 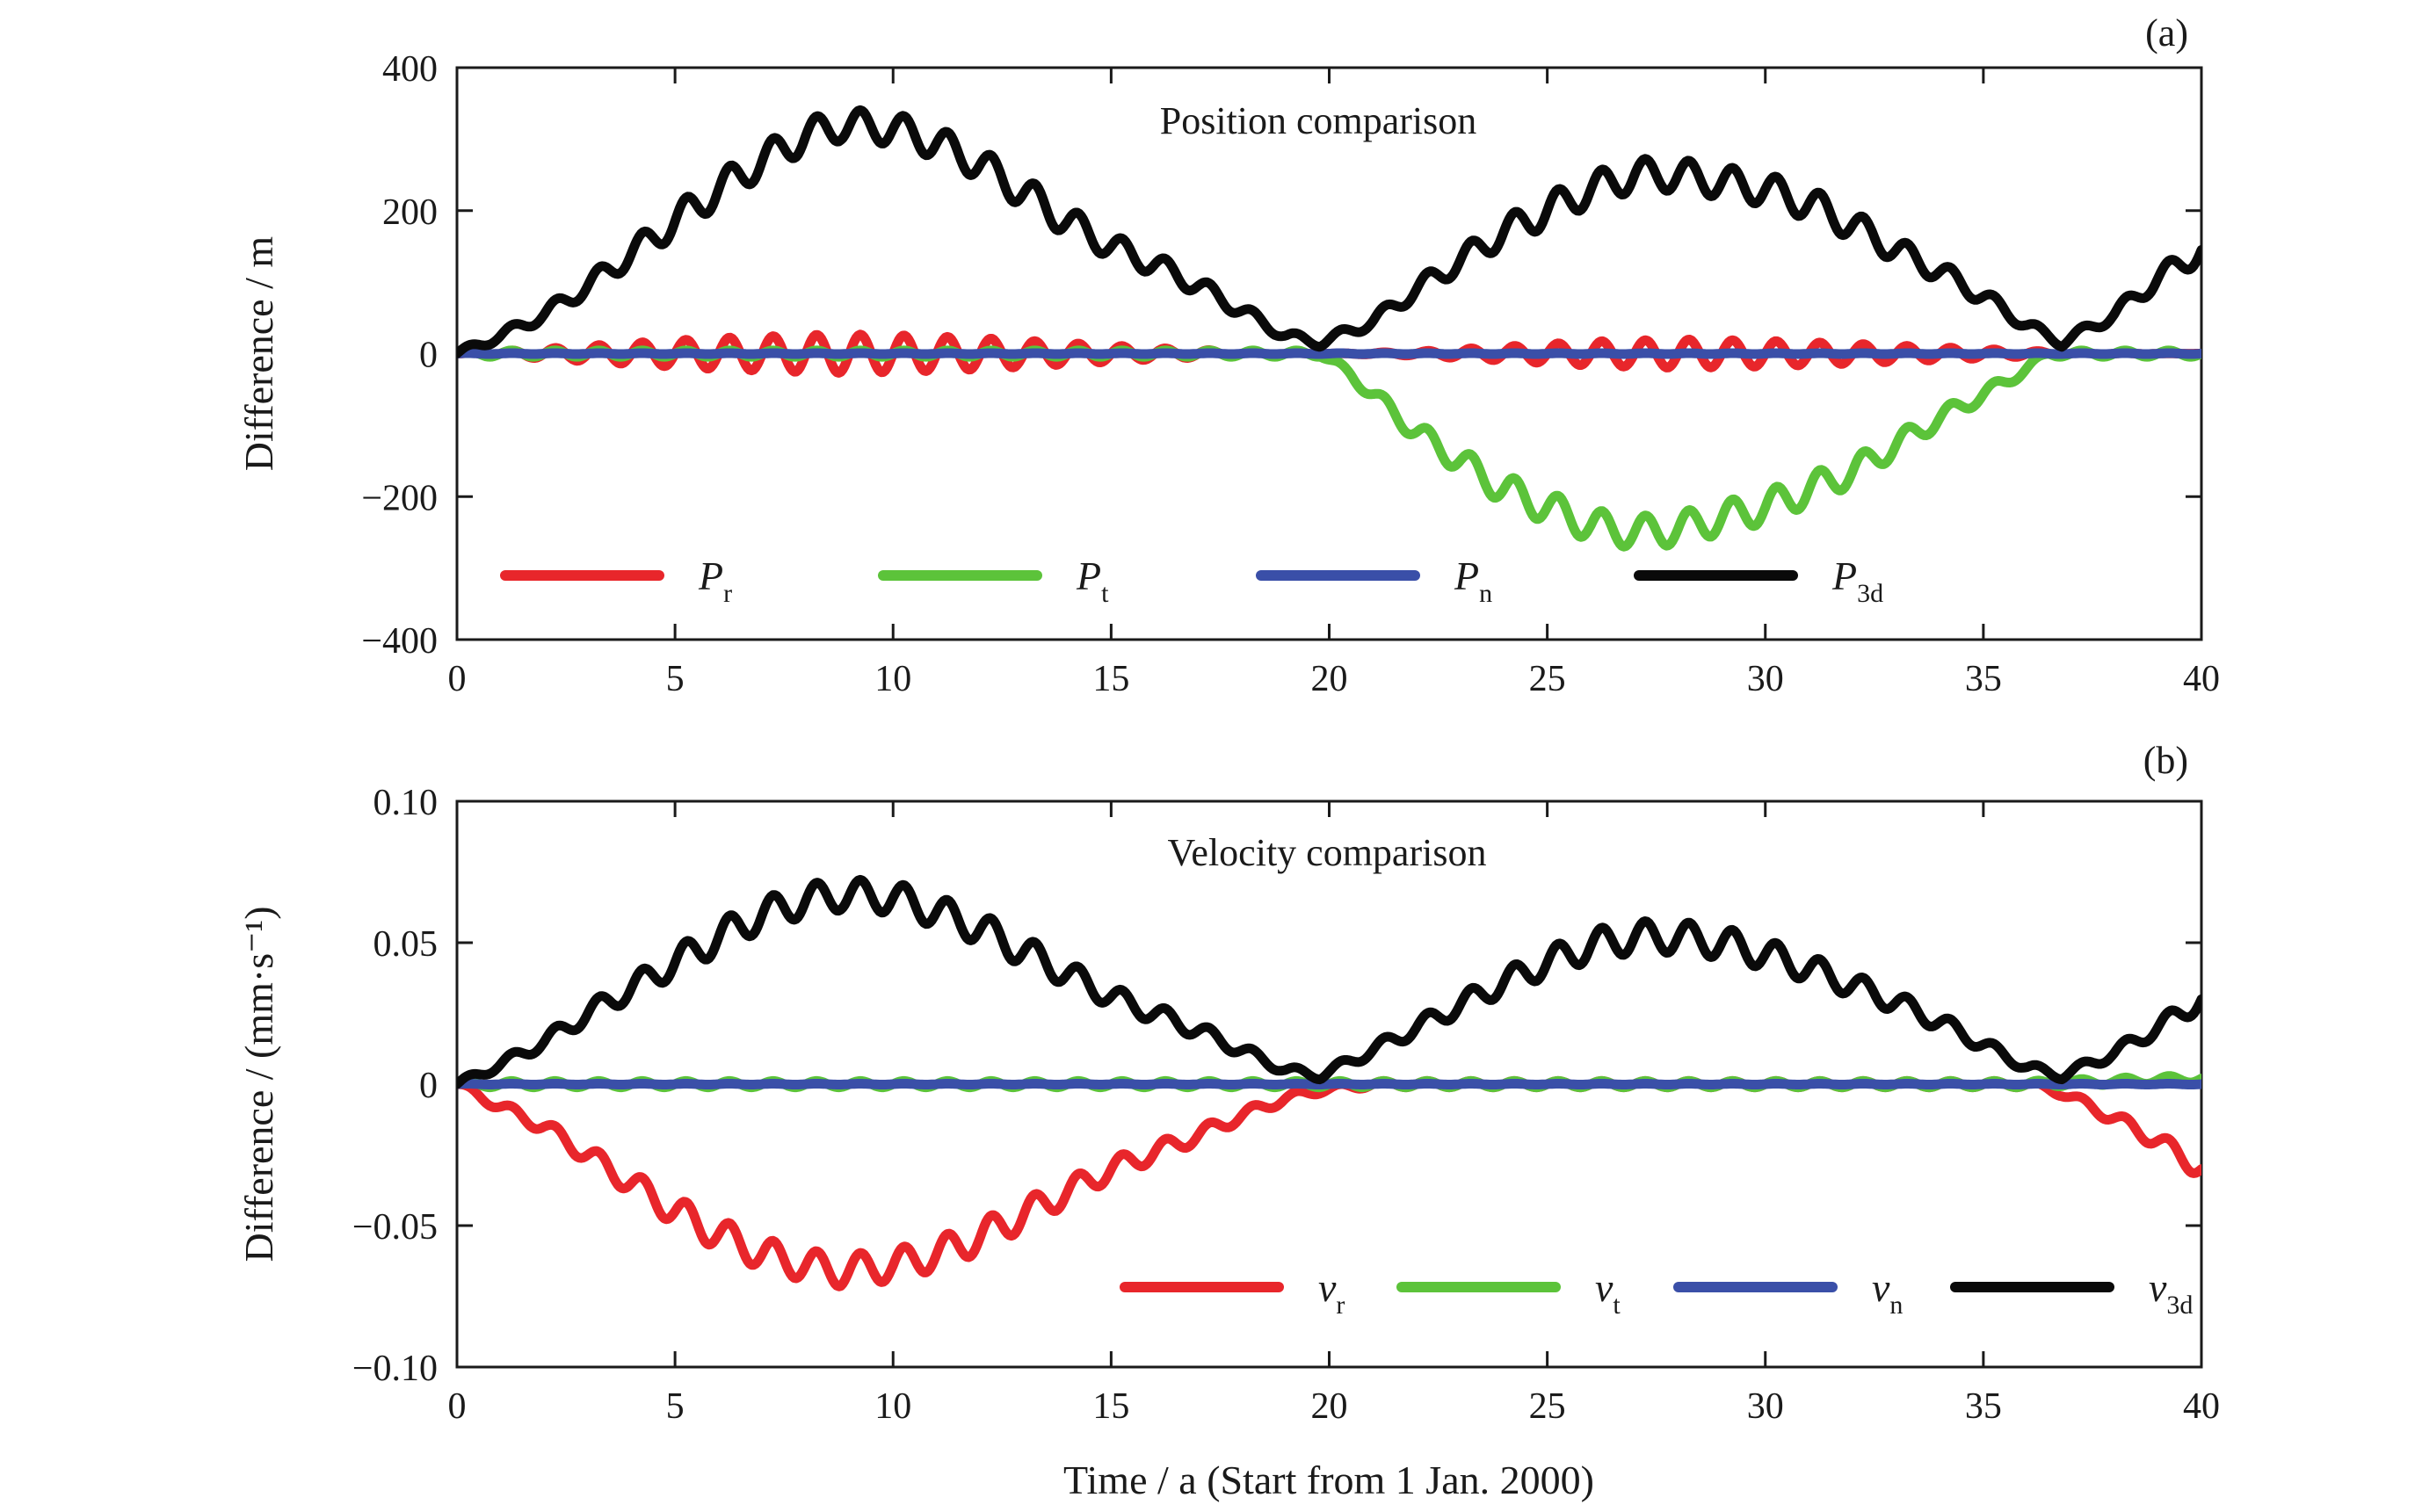 I want to click on legend-label: vn, so click(x=1887, y=1292).